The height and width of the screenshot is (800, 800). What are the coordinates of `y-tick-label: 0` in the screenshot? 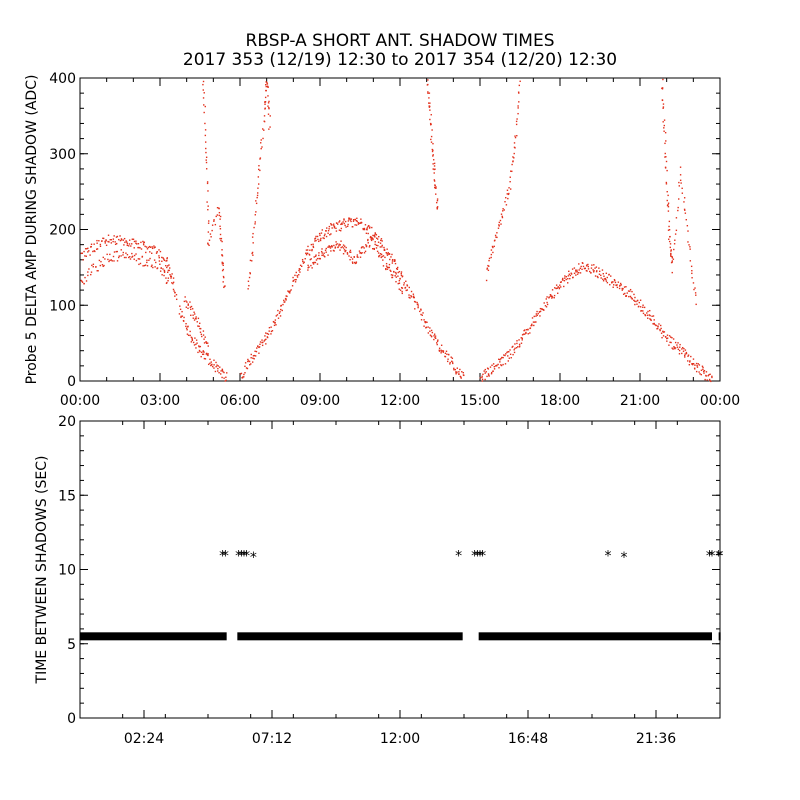 It's located at (71, 382).